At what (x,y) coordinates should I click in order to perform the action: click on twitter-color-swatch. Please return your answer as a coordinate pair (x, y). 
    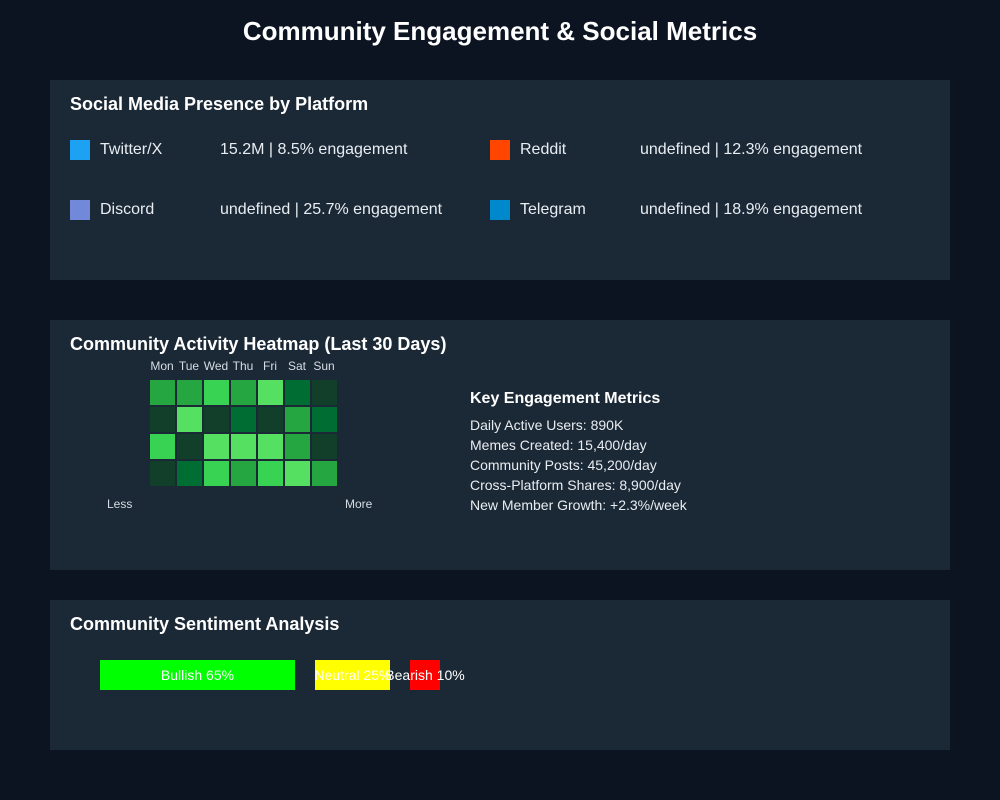
    Looking at the image, I should click on (80, 150).